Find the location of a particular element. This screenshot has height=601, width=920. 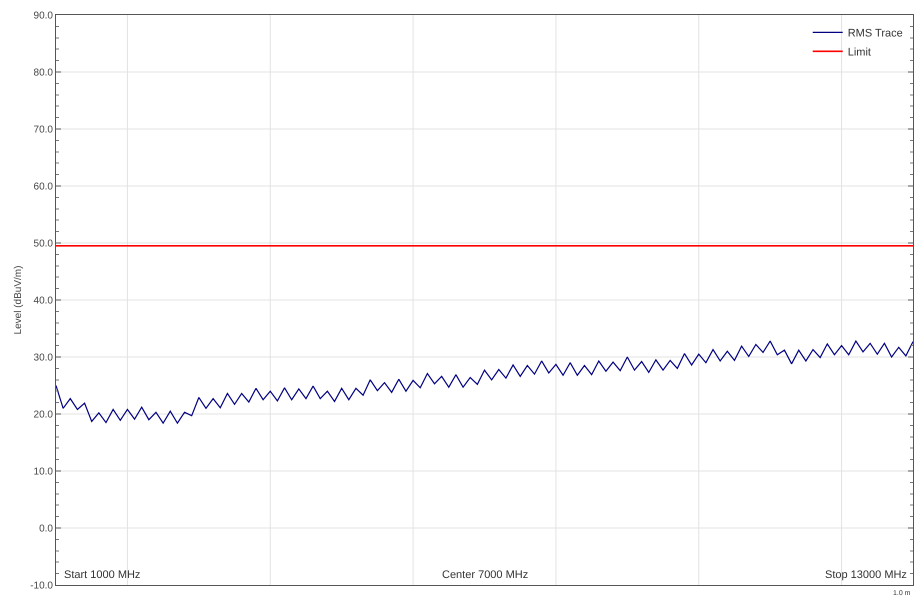

y-tick-label: -10.0 is located at coordinates (42, 586).